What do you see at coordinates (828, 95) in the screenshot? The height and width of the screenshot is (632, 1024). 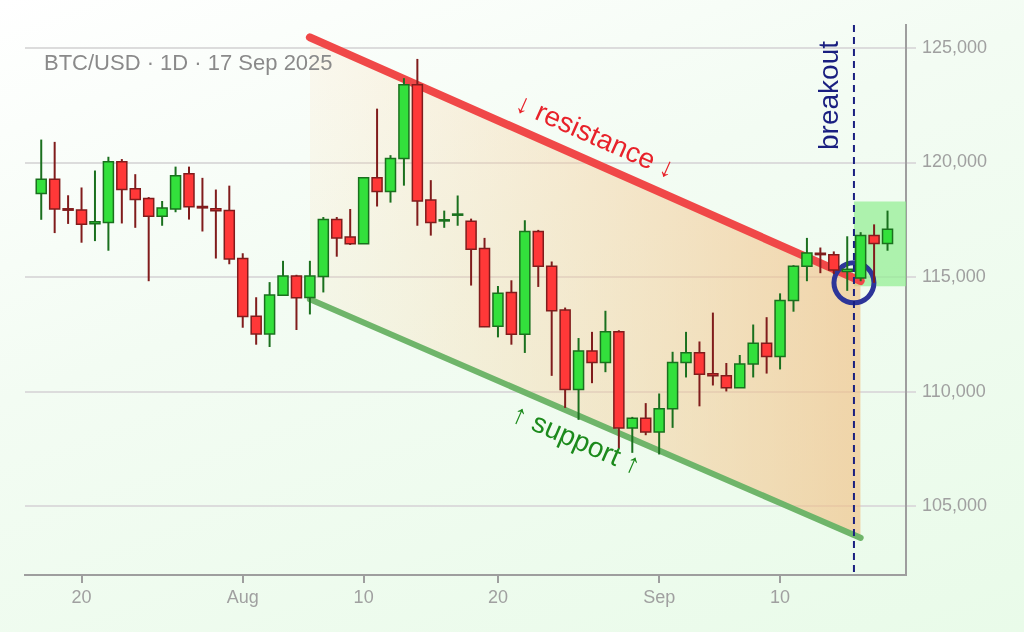 I see `ref-line-label: breakout` at bounding box center [828, 95].